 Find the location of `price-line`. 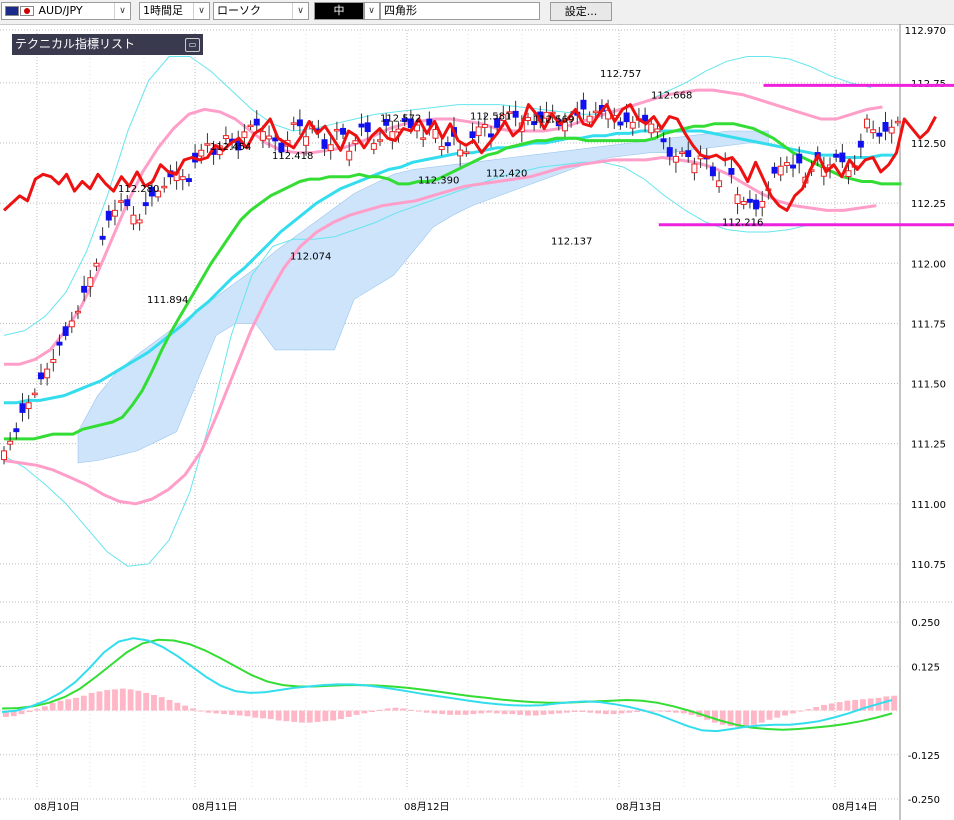

price-line is located at coordinates (469, 157).